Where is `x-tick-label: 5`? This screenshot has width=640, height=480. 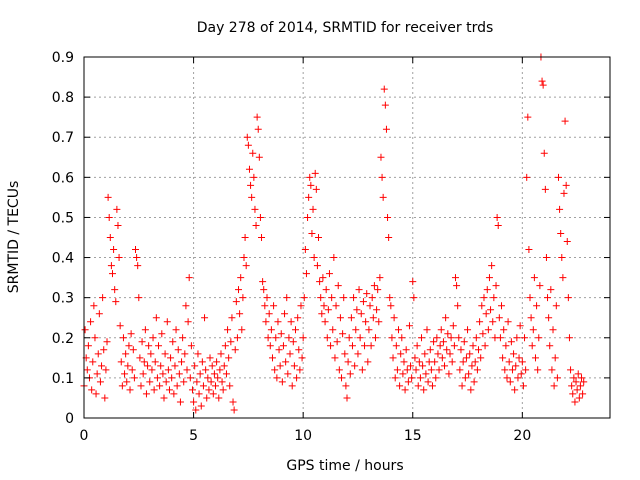
x-tick-label: 5 is located at coordinates (193, 436).